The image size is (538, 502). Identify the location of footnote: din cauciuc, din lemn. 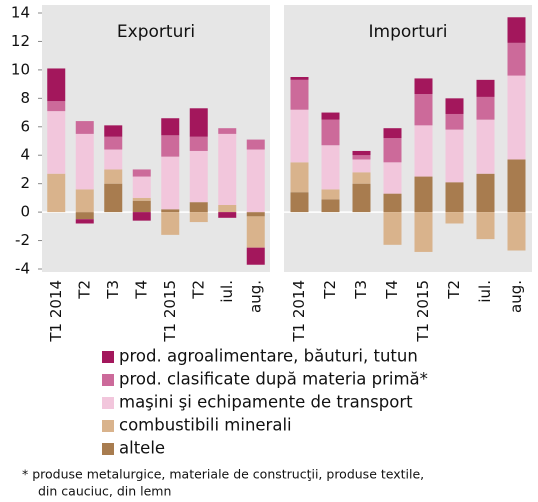
(104, 491).